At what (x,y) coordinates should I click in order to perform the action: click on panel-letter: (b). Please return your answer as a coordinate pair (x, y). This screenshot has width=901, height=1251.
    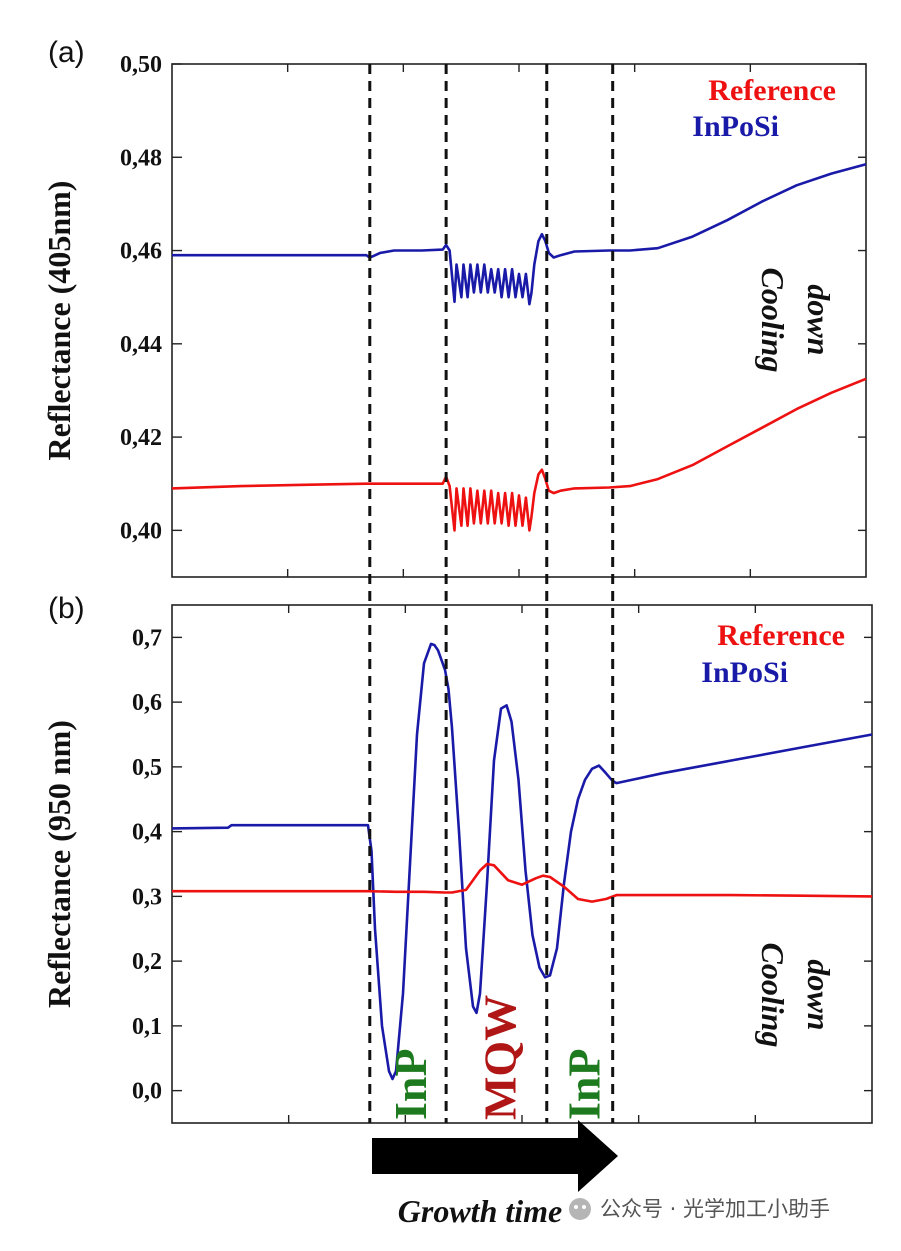
    Looking at the image, I should click on (66, 608).